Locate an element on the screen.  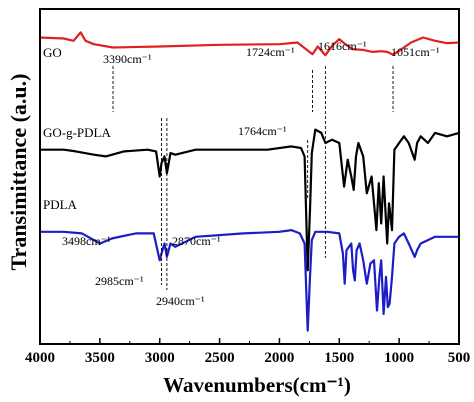
y-axis-title: Transimittance (a.u.) is located at coordinates (18, 172).